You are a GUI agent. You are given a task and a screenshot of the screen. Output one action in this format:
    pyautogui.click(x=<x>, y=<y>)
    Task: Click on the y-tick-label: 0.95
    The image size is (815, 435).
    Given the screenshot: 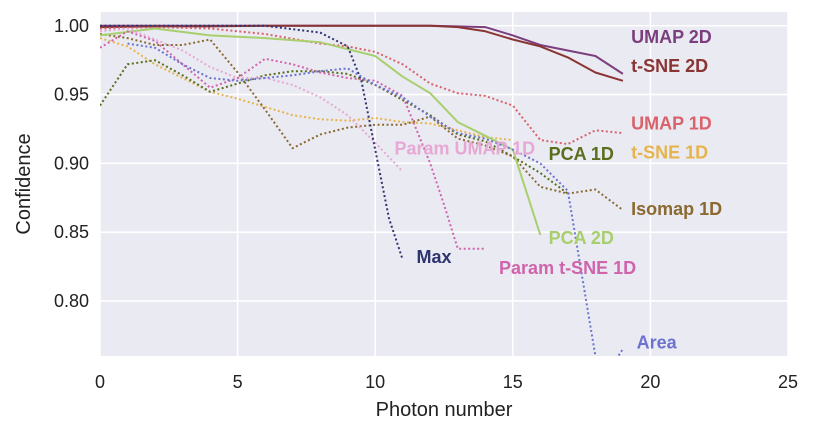 What is the action you would take?
    pyautogui.click(x=71, y=95)
    